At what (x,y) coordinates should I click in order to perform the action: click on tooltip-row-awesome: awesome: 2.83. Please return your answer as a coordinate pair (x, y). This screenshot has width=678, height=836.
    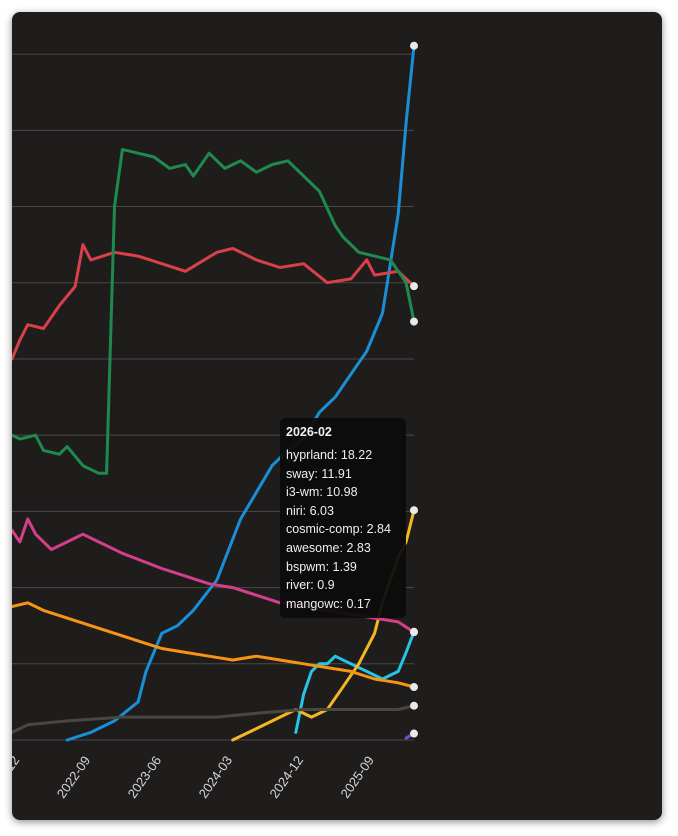
    Looking at the image, I should click on (328, 547).